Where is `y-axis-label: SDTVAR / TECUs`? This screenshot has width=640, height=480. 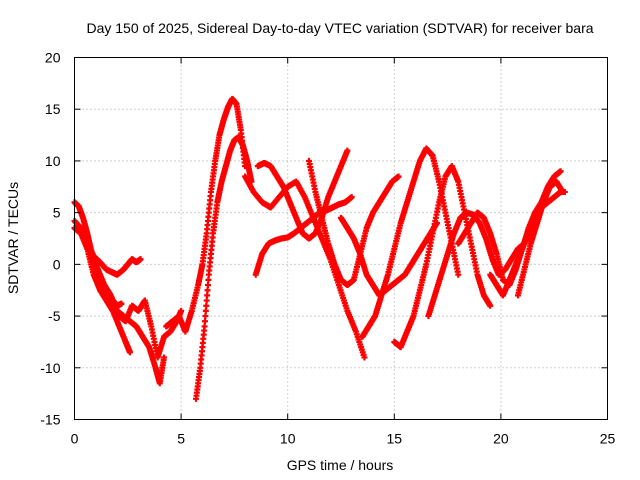
y-axis-label: SDTVAR / TECUs is located at coordinates (13, 238).